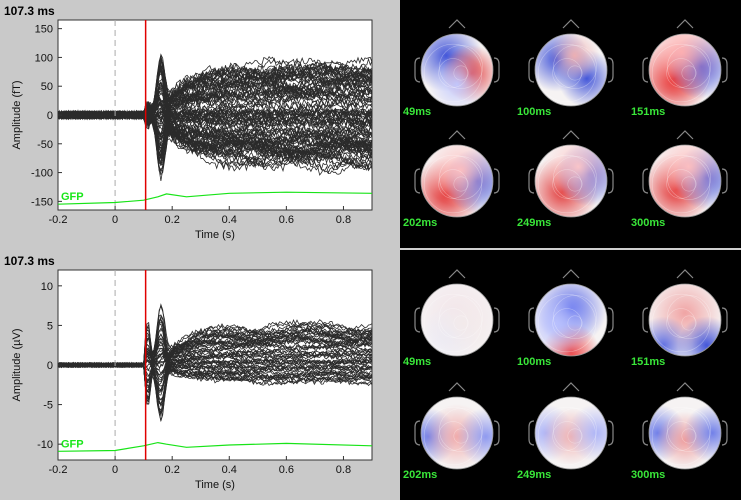 The image size is (741, 500). Describe the element at coordinates (42, 202) in the screenshot. I see `y-tick-label: -150` at that location.